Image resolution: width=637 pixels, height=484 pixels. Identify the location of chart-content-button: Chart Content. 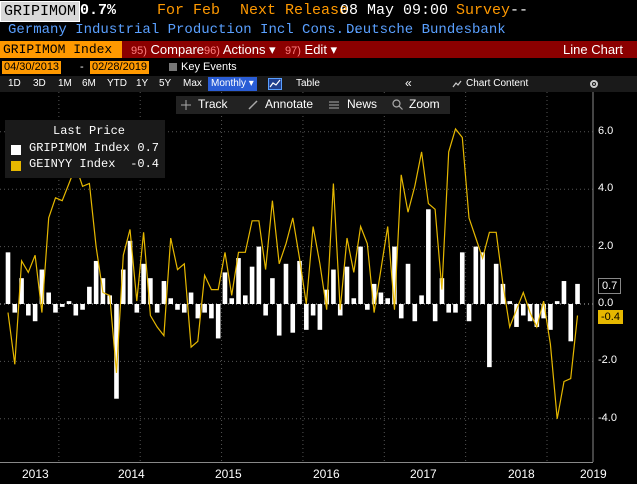
(497, 83).